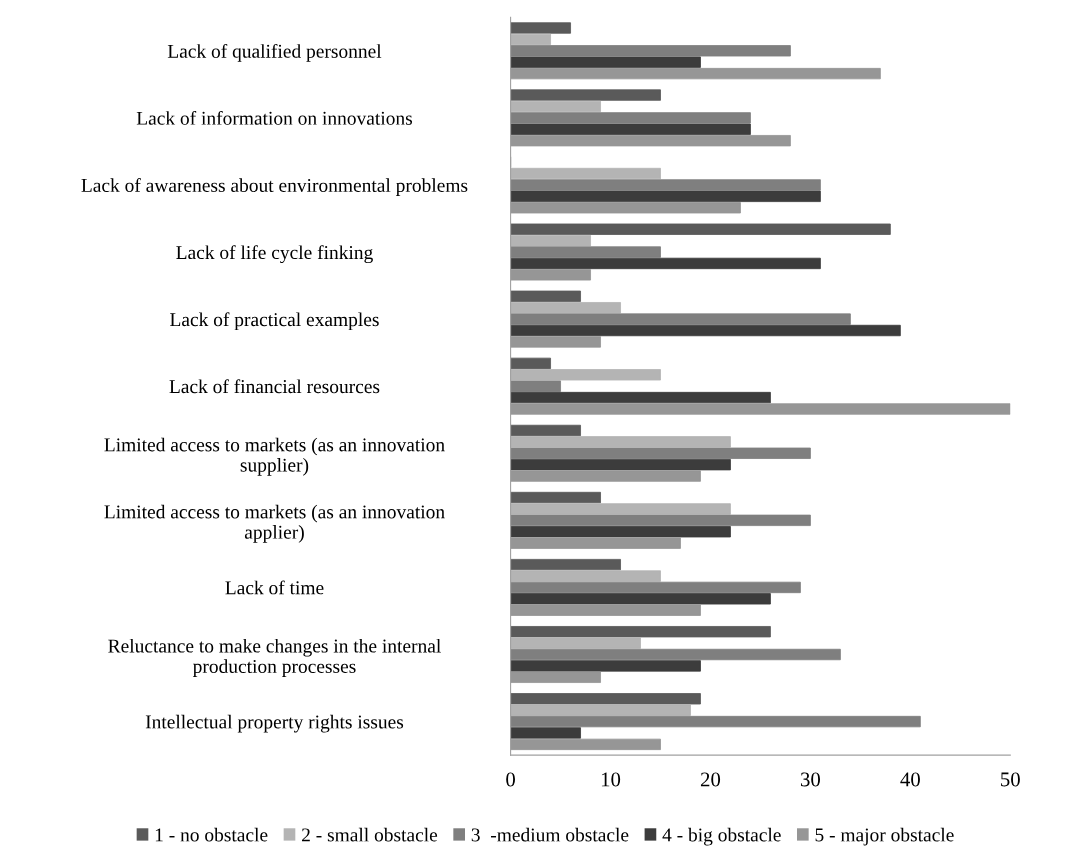  Describe the element at coordinates (370, 834) in the screenshot. I see `legend-label: 2 - small obstacle` at that location.